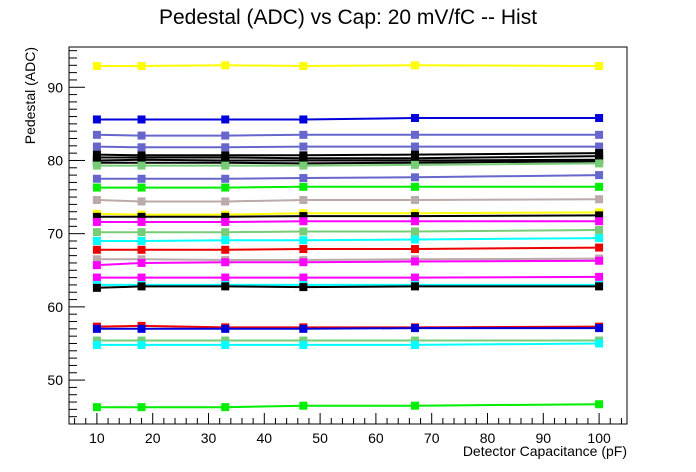  I want to click on x-tick-label: 50, so click(320, 438).